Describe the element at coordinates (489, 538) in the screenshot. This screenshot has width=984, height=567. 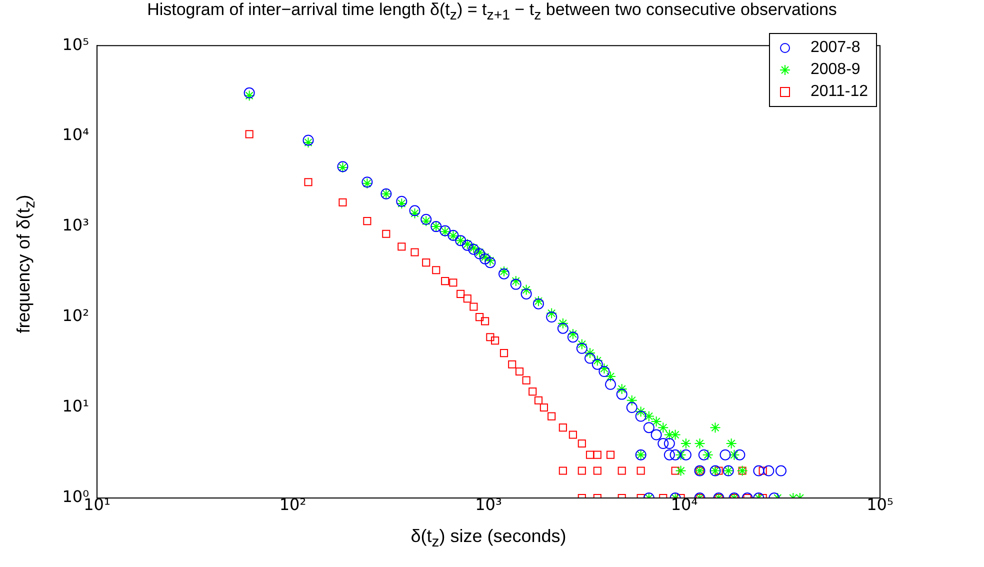
I see `x-axis-title: δ(t$_{z}$) size (seconds)` at that location.